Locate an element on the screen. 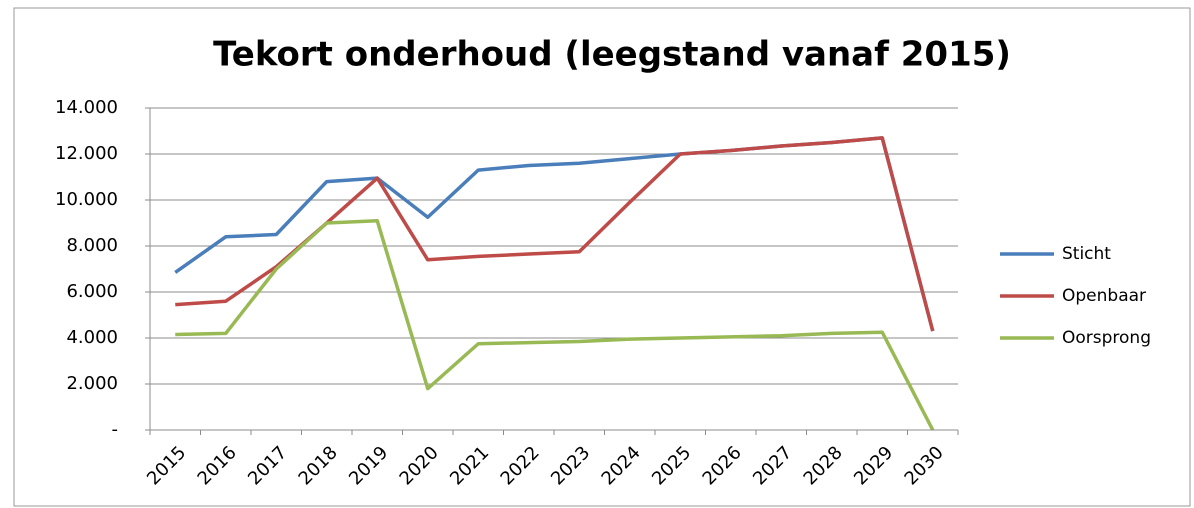 The height and width of the screenshot is (508, 1194). chart-title: Tekort onderhoud (leegstand vanaf 2015) is located at coordinates (612, 55).